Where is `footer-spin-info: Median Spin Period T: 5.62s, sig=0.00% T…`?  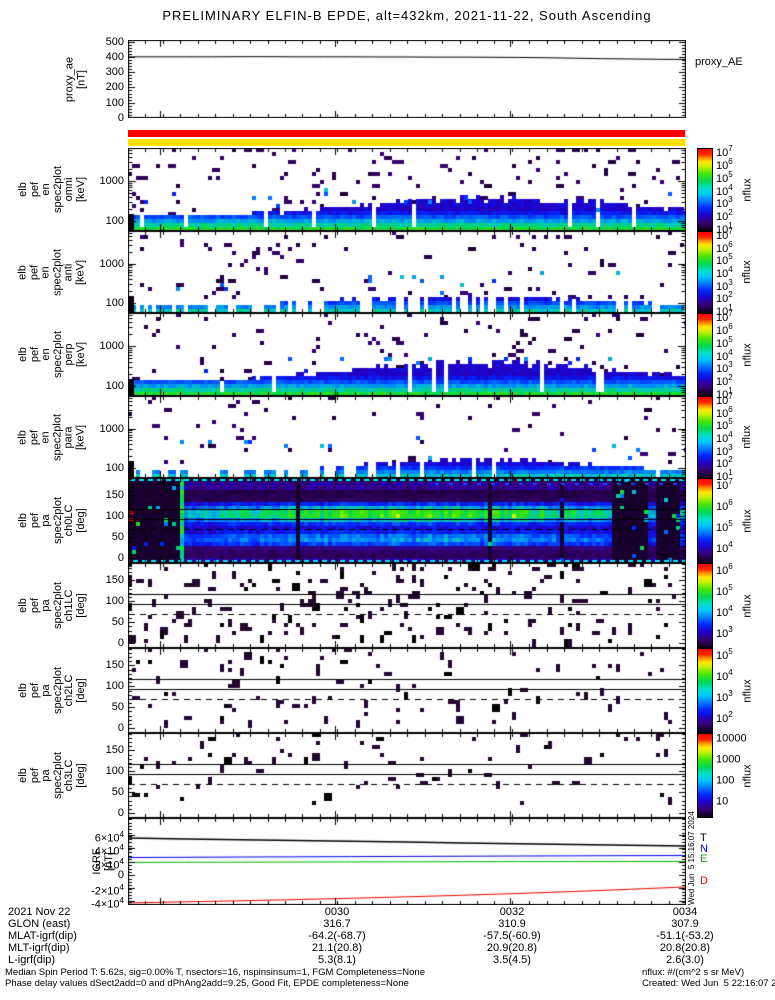
footer-spin-info: Median Spin Period T: 5.62s, sig=0.00% T… is located at coordinates (215, 972).